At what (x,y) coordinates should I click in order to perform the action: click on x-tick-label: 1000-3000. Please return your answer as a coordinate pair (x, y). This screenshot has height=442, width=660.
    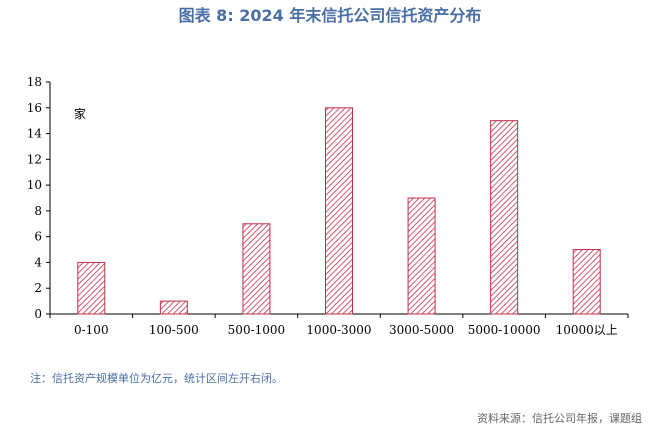
    Looking at the image, I should click on (338, 330).